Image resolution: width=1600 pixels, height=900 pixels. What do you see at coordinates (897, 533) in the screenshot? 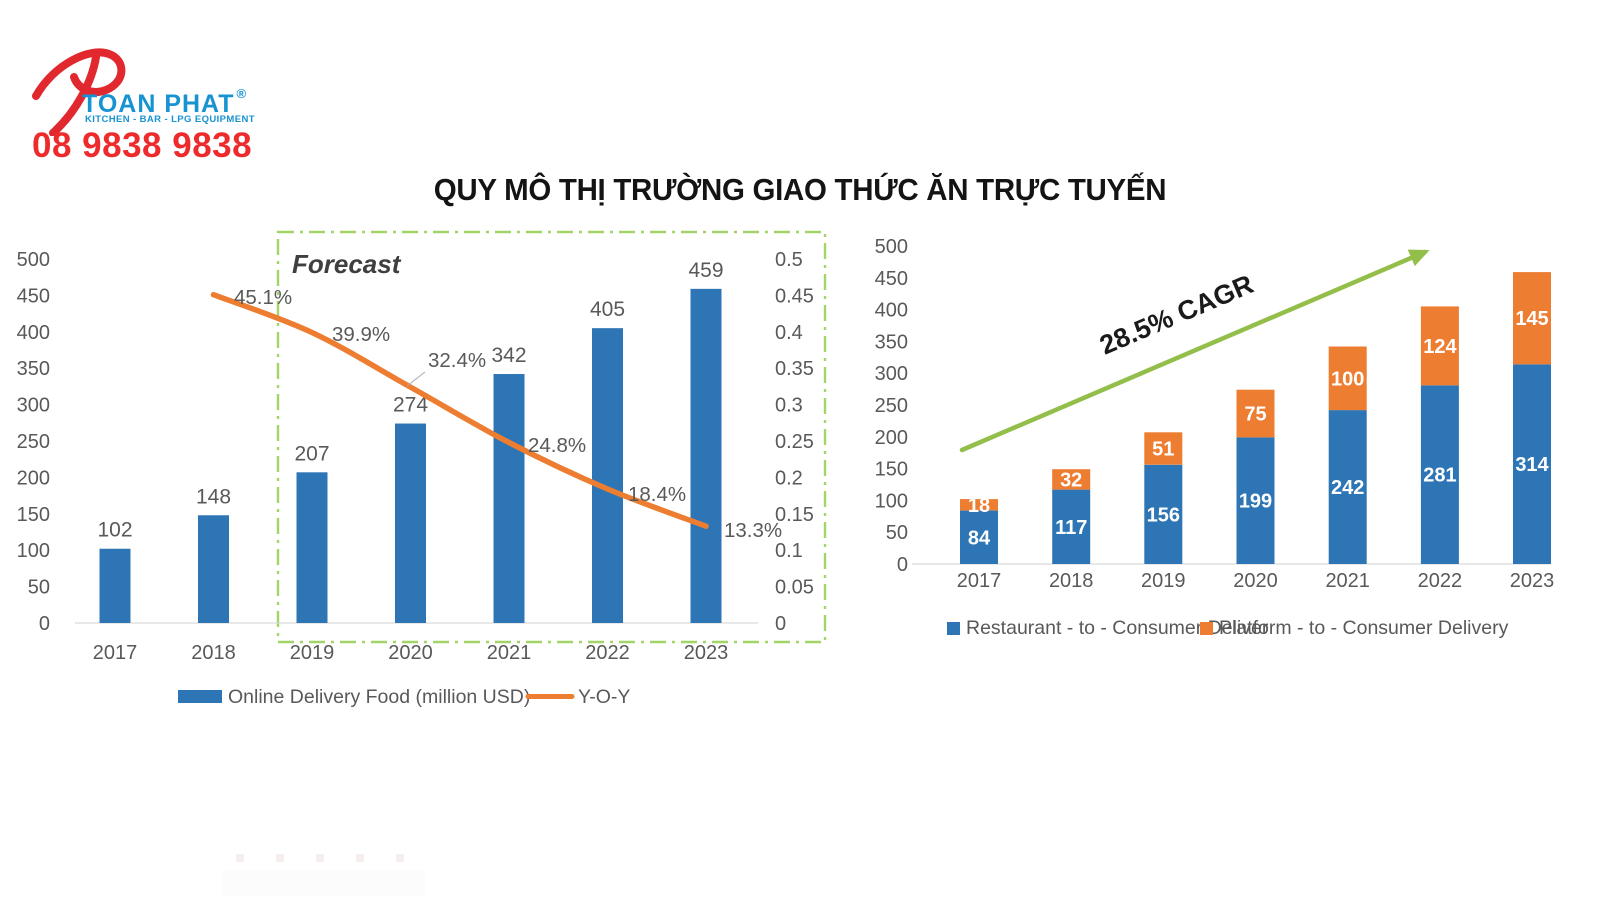
I see `y-axis-tick: 50` at bounding box center [897, 533].